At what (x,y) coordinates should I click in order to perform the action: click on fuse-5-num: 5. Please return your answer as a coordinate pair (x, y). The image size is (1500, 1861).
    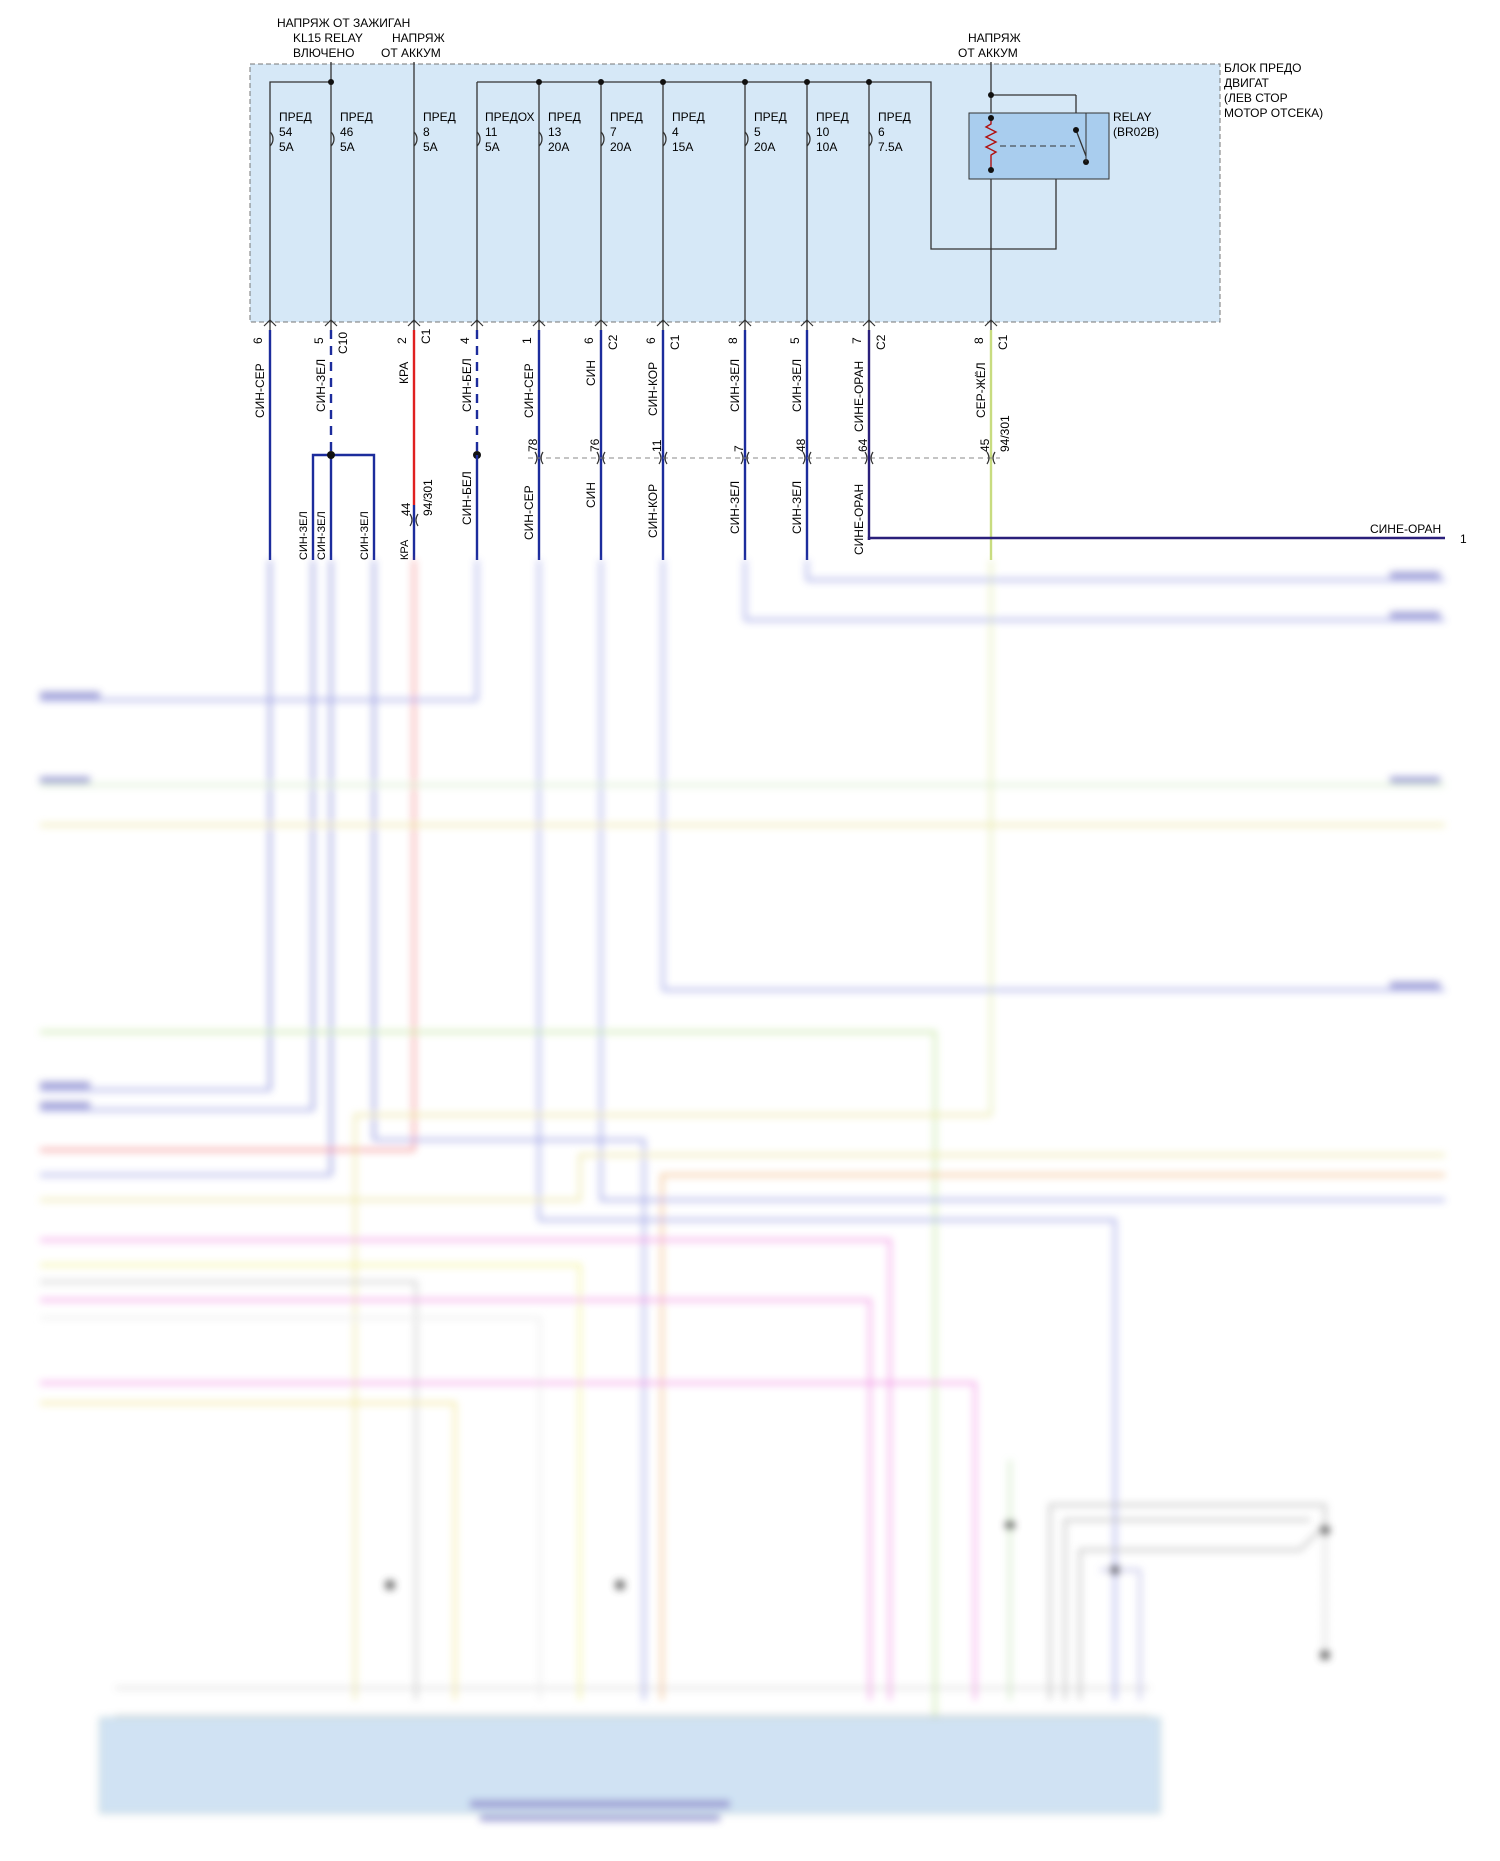
    Looking at the image, I should click on (757, 132).